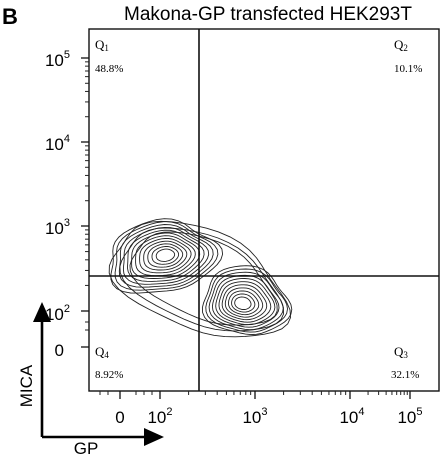 The image size is (442, 458). Describe the element at coordinates (10, 16) in the screenshot. I see `panel-label: B` at that location.